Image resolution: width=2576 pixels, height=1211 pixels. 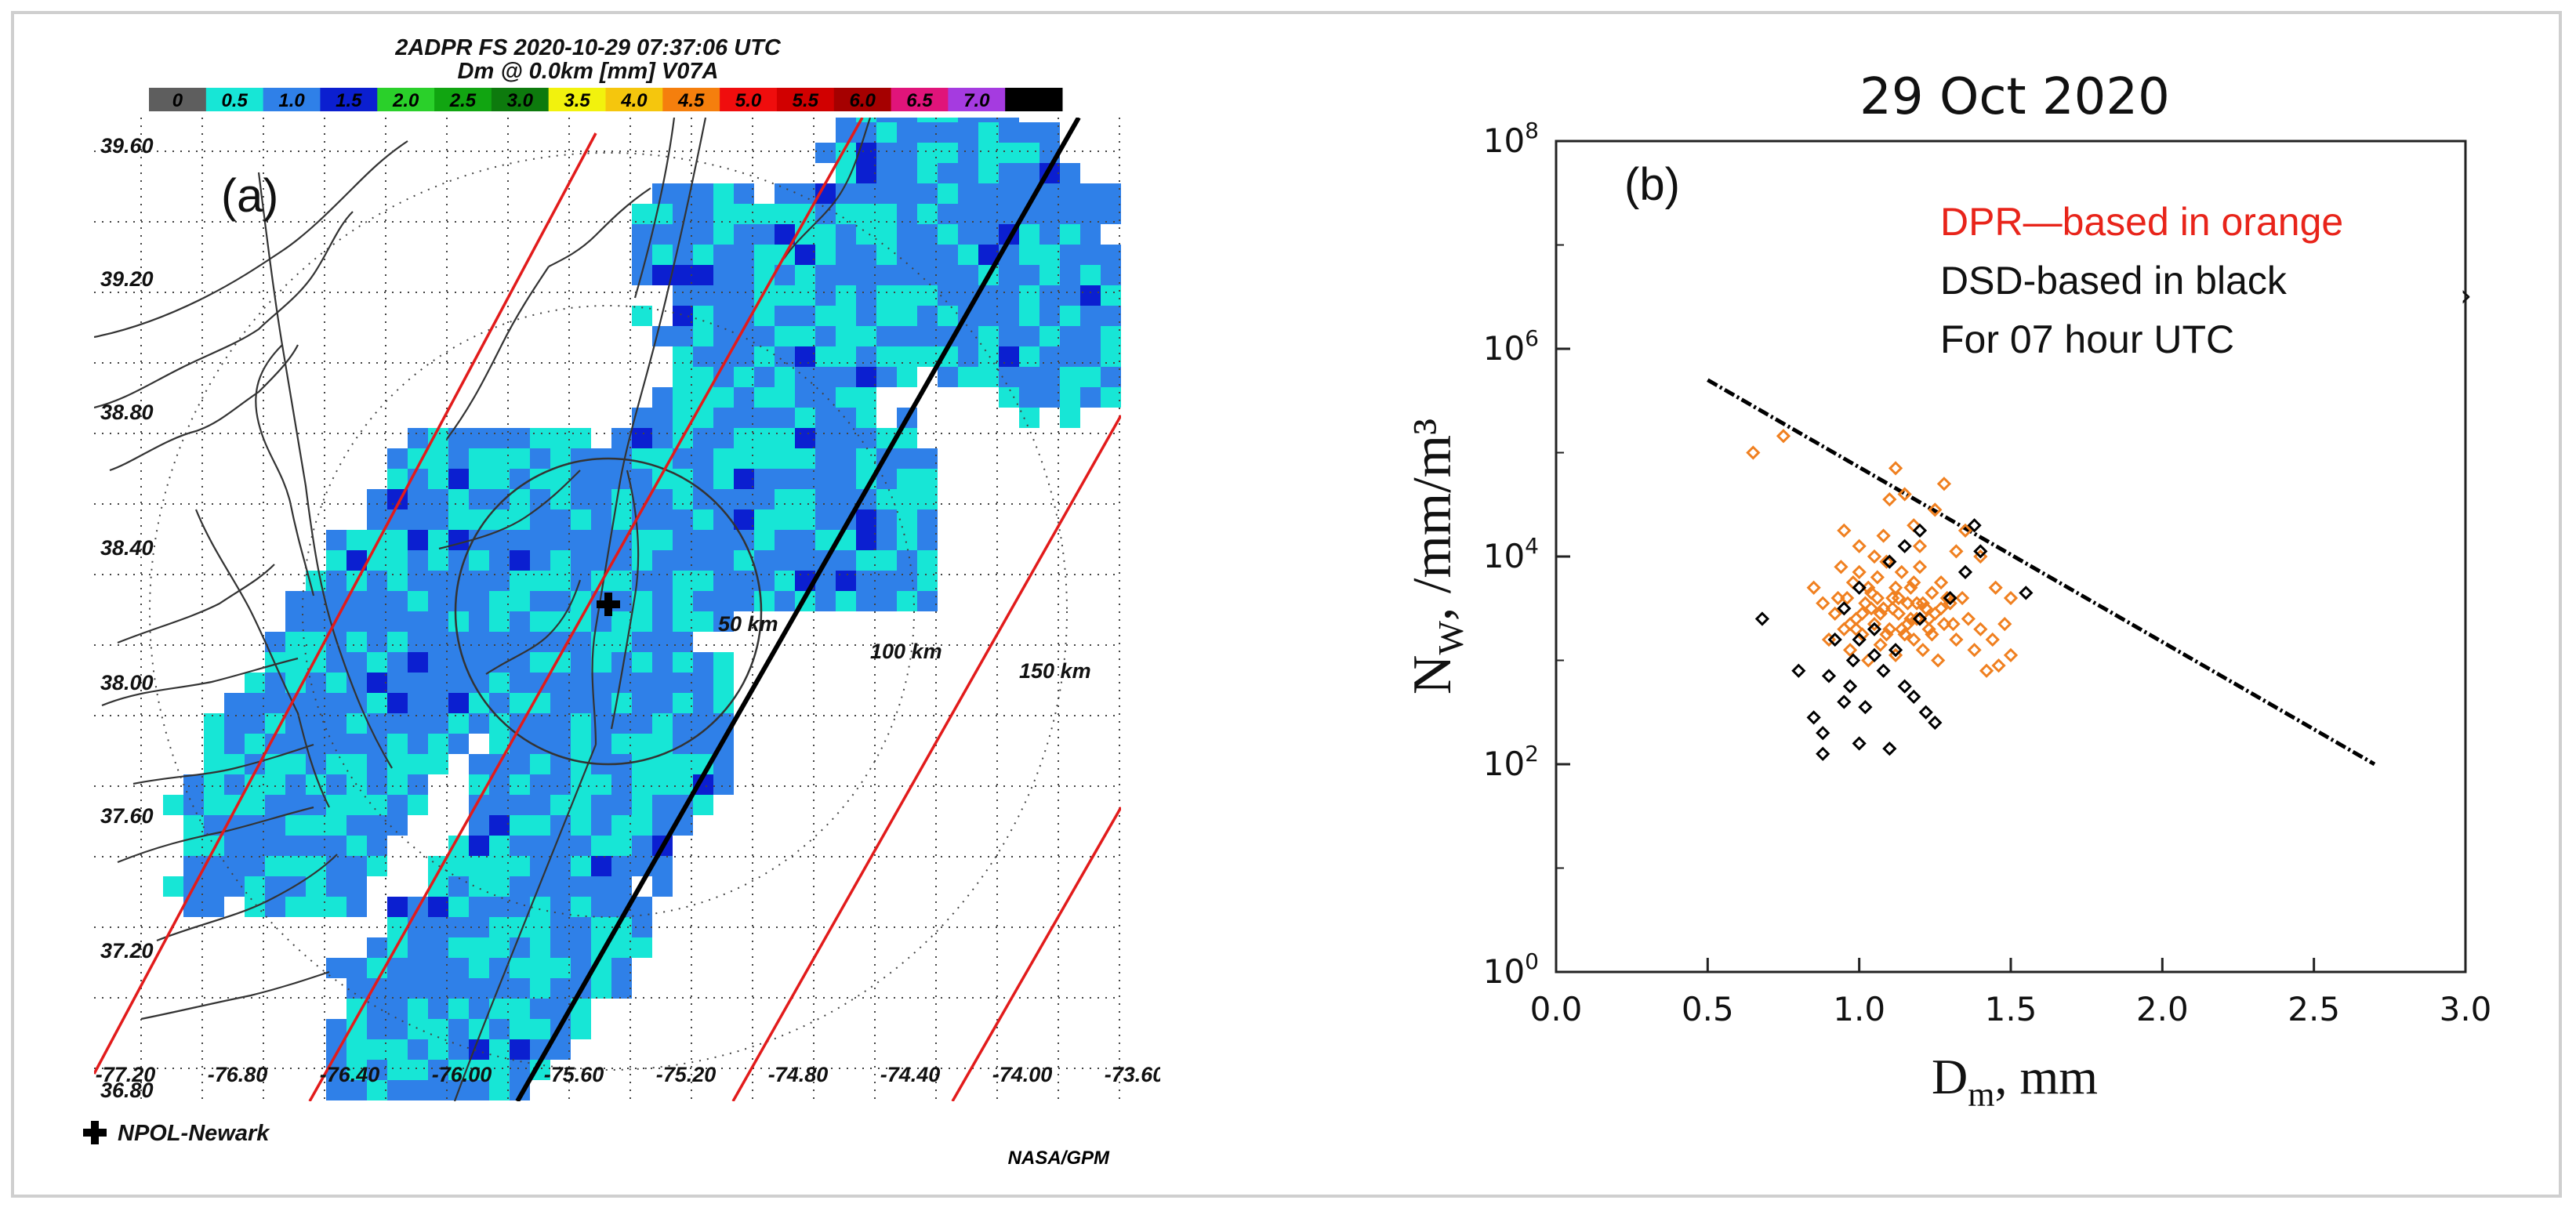 What do you see at coordinates (691, 101) in the screenshot?
I see `colorbar-label: 4.5` at bounding box center [691, 101].